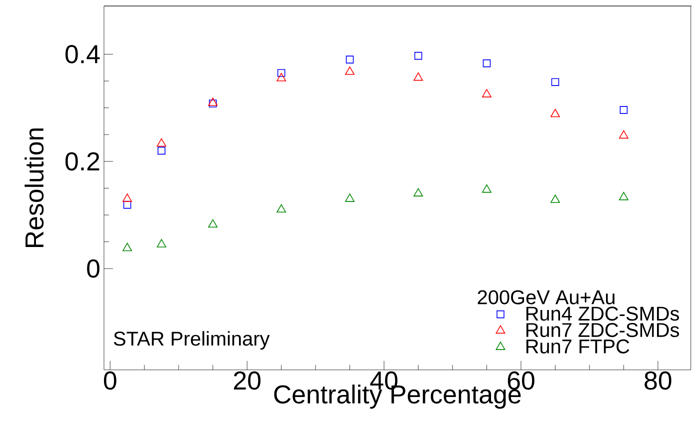 This screenshot has width=692, height=439. I want to click on x-tick-label: 0, so click(110, 380).